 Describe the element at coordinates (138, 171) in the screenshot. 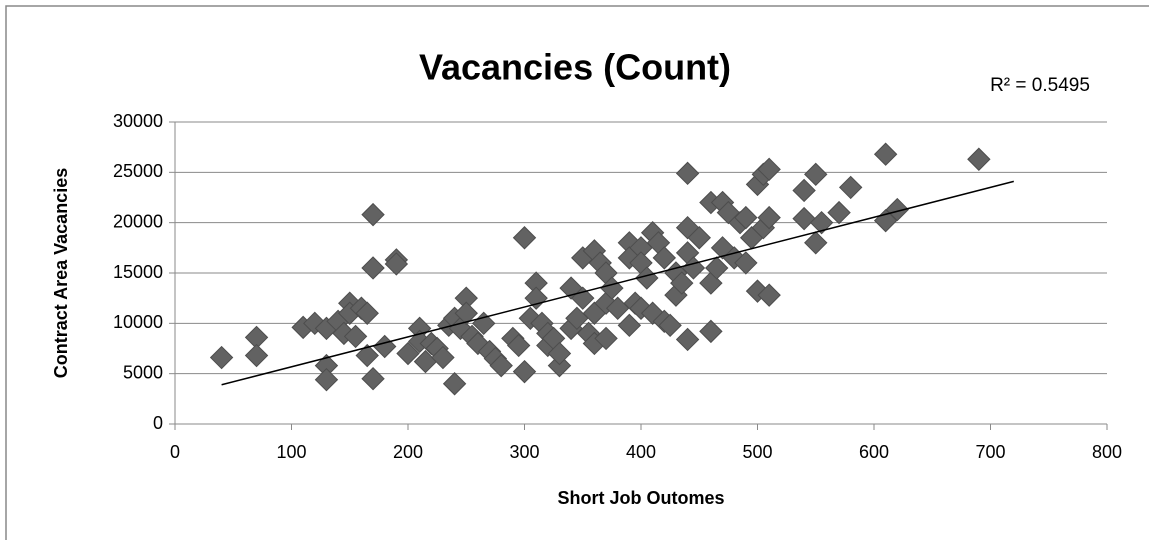

I see `y-tick-label: 25000` at that location.